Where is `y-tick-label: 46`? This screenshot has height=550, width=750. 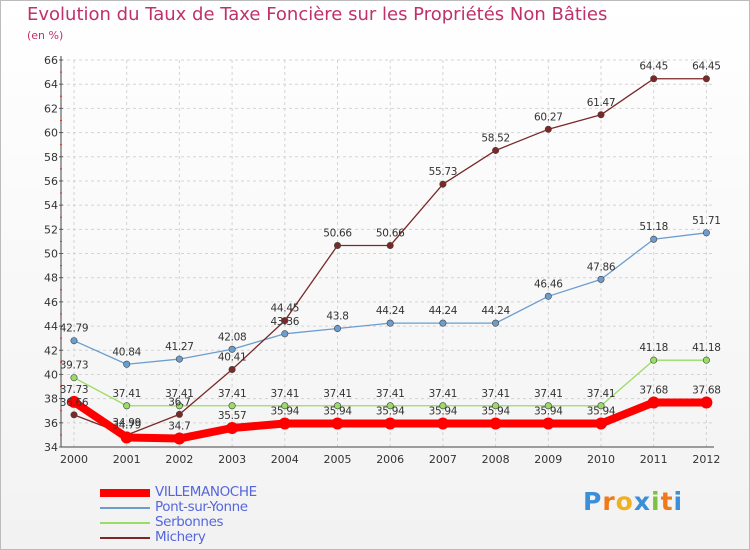
y-tick-label: 46 is located at coordinates (51, 302).